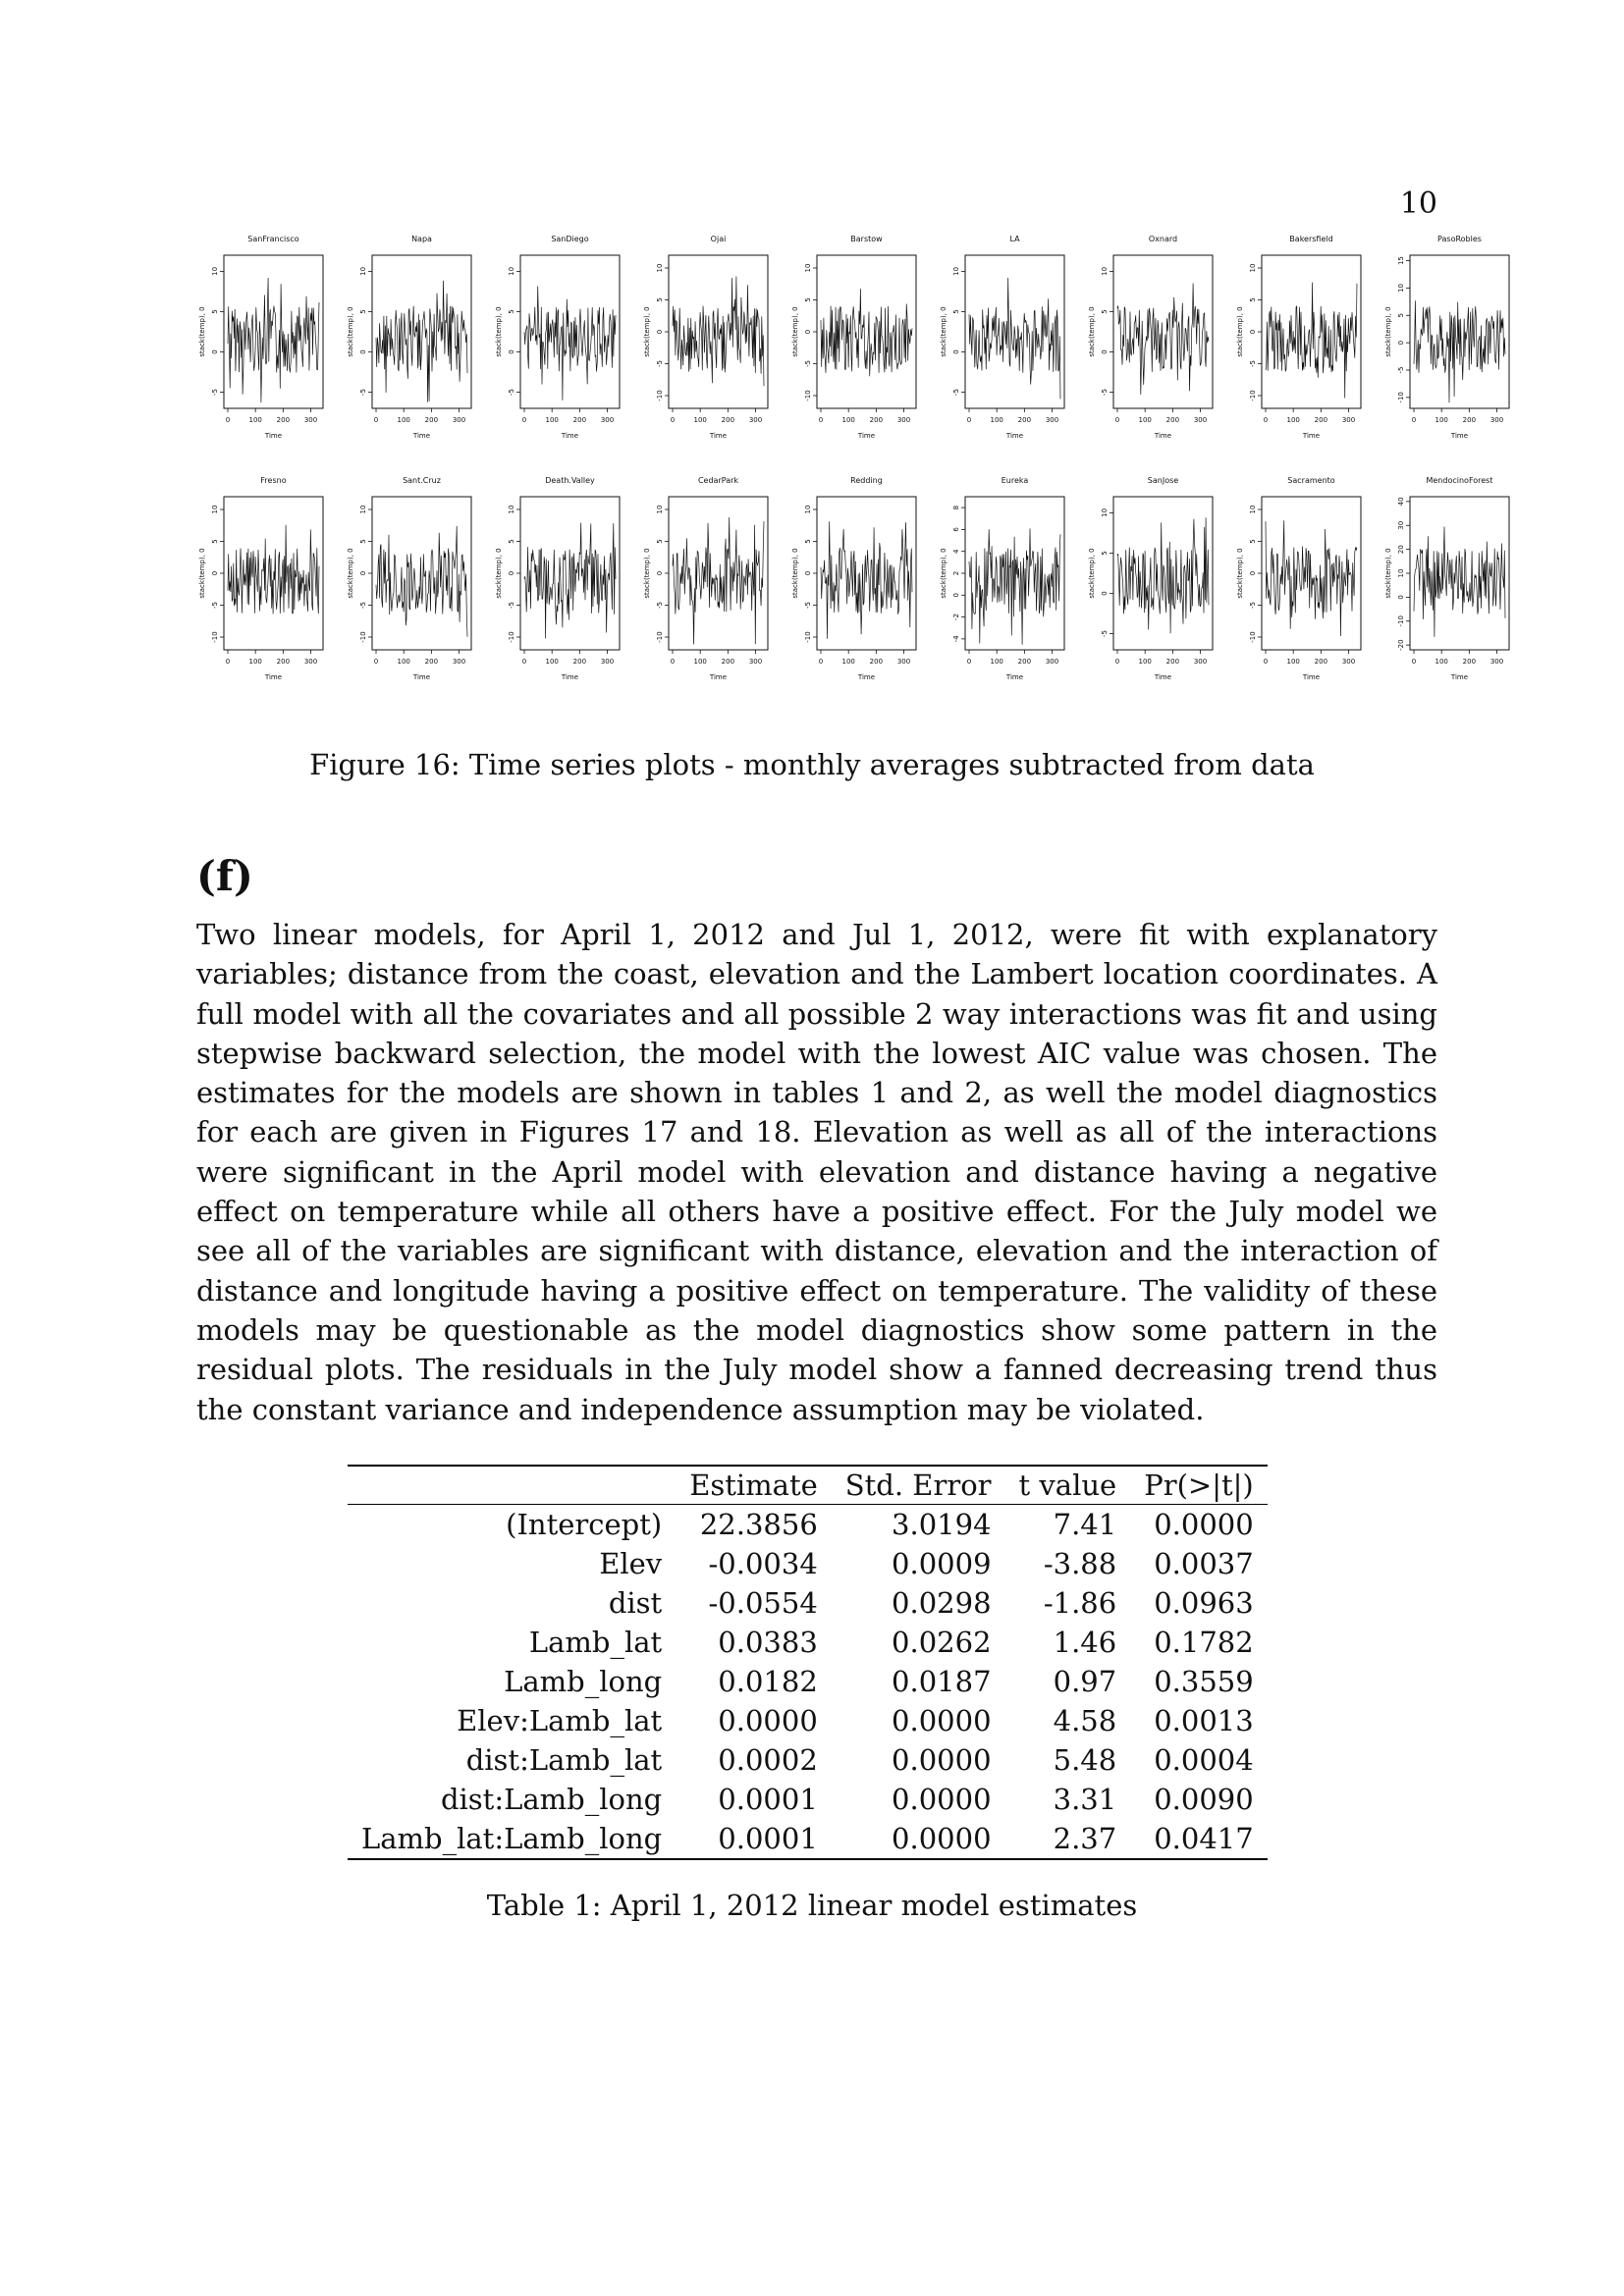 This screenshot has height=2296, width=1624. Describe the element at coordinates (808, 1603) in the screenshot. I see `table-row: dist -0.0554 0.0298 -1.86 0.0963` at that location.